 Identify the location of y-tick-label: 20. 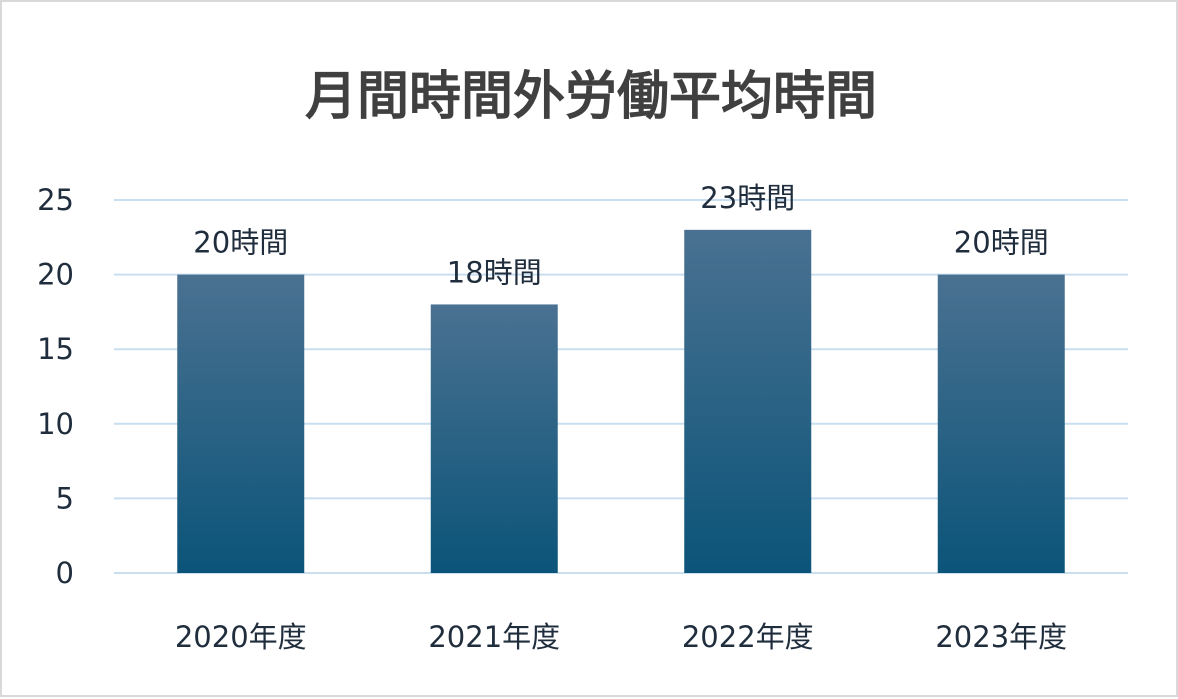
(55, 275).